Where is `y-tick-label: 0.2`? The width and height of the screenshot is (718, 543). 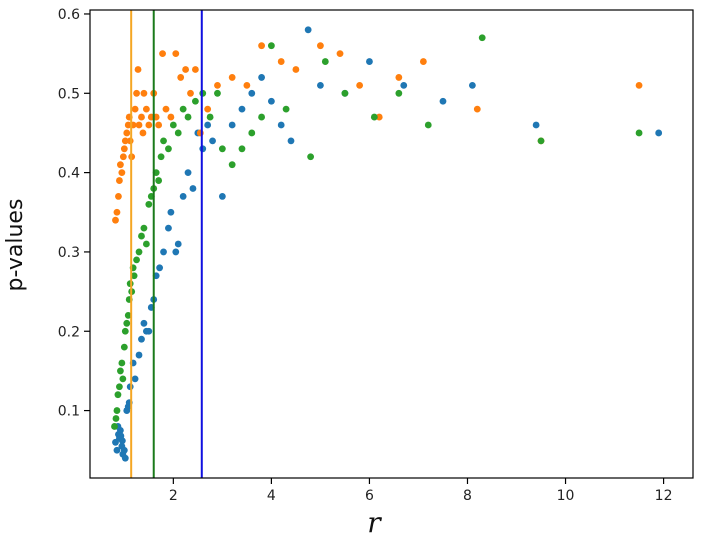 y-tick-label: 0.2 is located at coordinates (69, 332).